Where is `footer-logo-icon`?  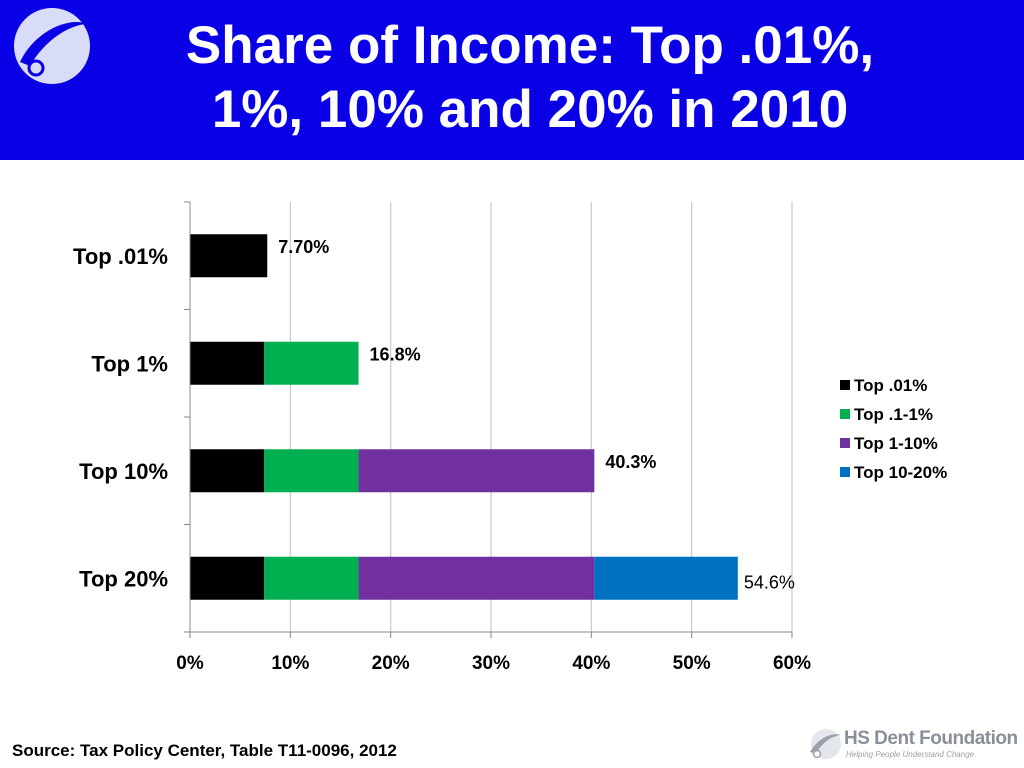
footer-logo-icon is located at coordinates (825, 744).